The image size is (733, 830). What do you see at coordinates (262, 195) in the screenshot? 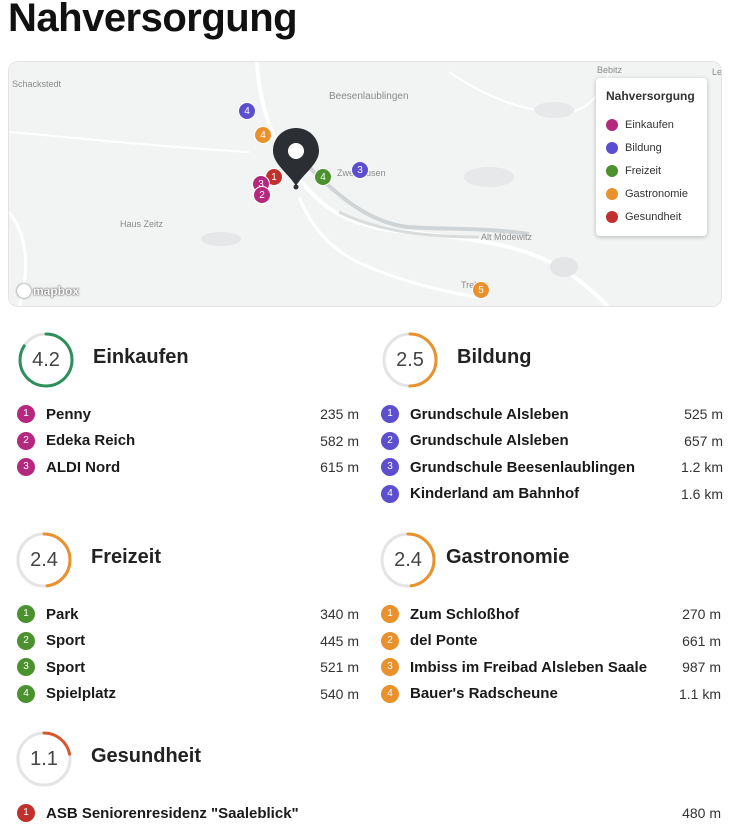
I see `map-marker-einkaufen: 2` at bounding box center [262, 195].